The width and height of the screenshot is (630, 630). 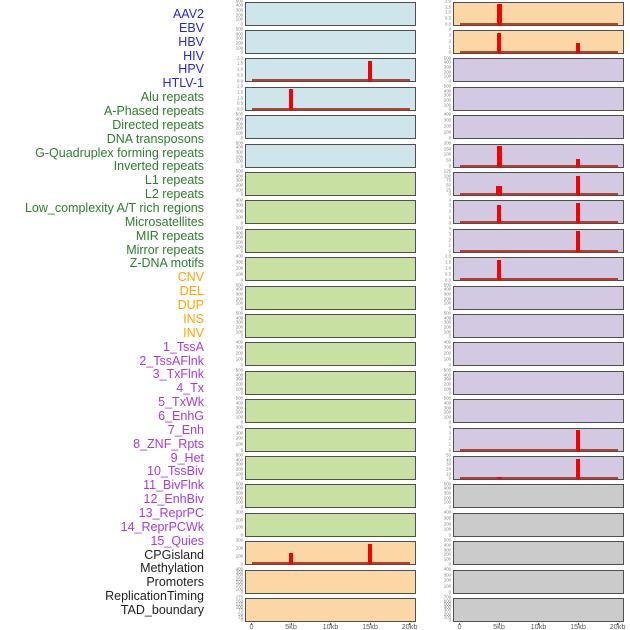 What do you see at coordinates (447, 598) in the screenshot?
I see `y-axis-tick-label: 700` at bounding box center [447, 598].